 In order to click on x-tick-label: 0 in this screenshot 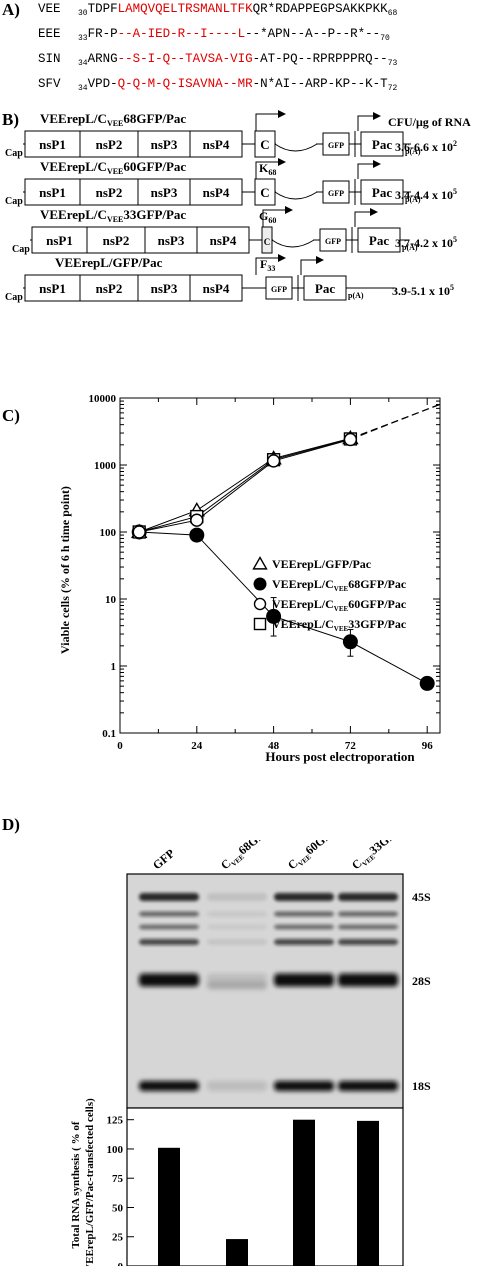, I will do `click(120, 746)`.